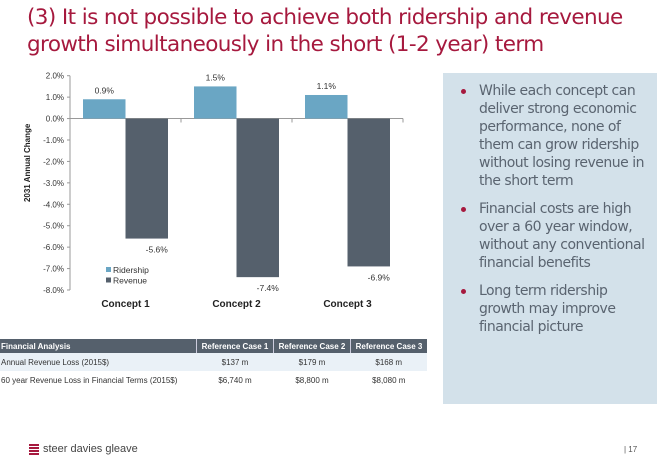  Describe the element at coordinates (236, 304) in the screenshot. I see `category-label: Concept 2` at that location.